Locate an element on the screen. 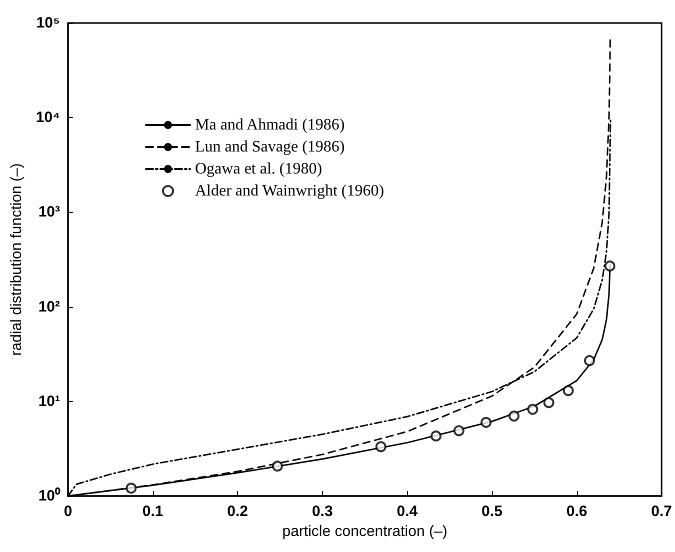  legend-label: Alder and Wainwright (1960) is located at coordinates (289, 191).